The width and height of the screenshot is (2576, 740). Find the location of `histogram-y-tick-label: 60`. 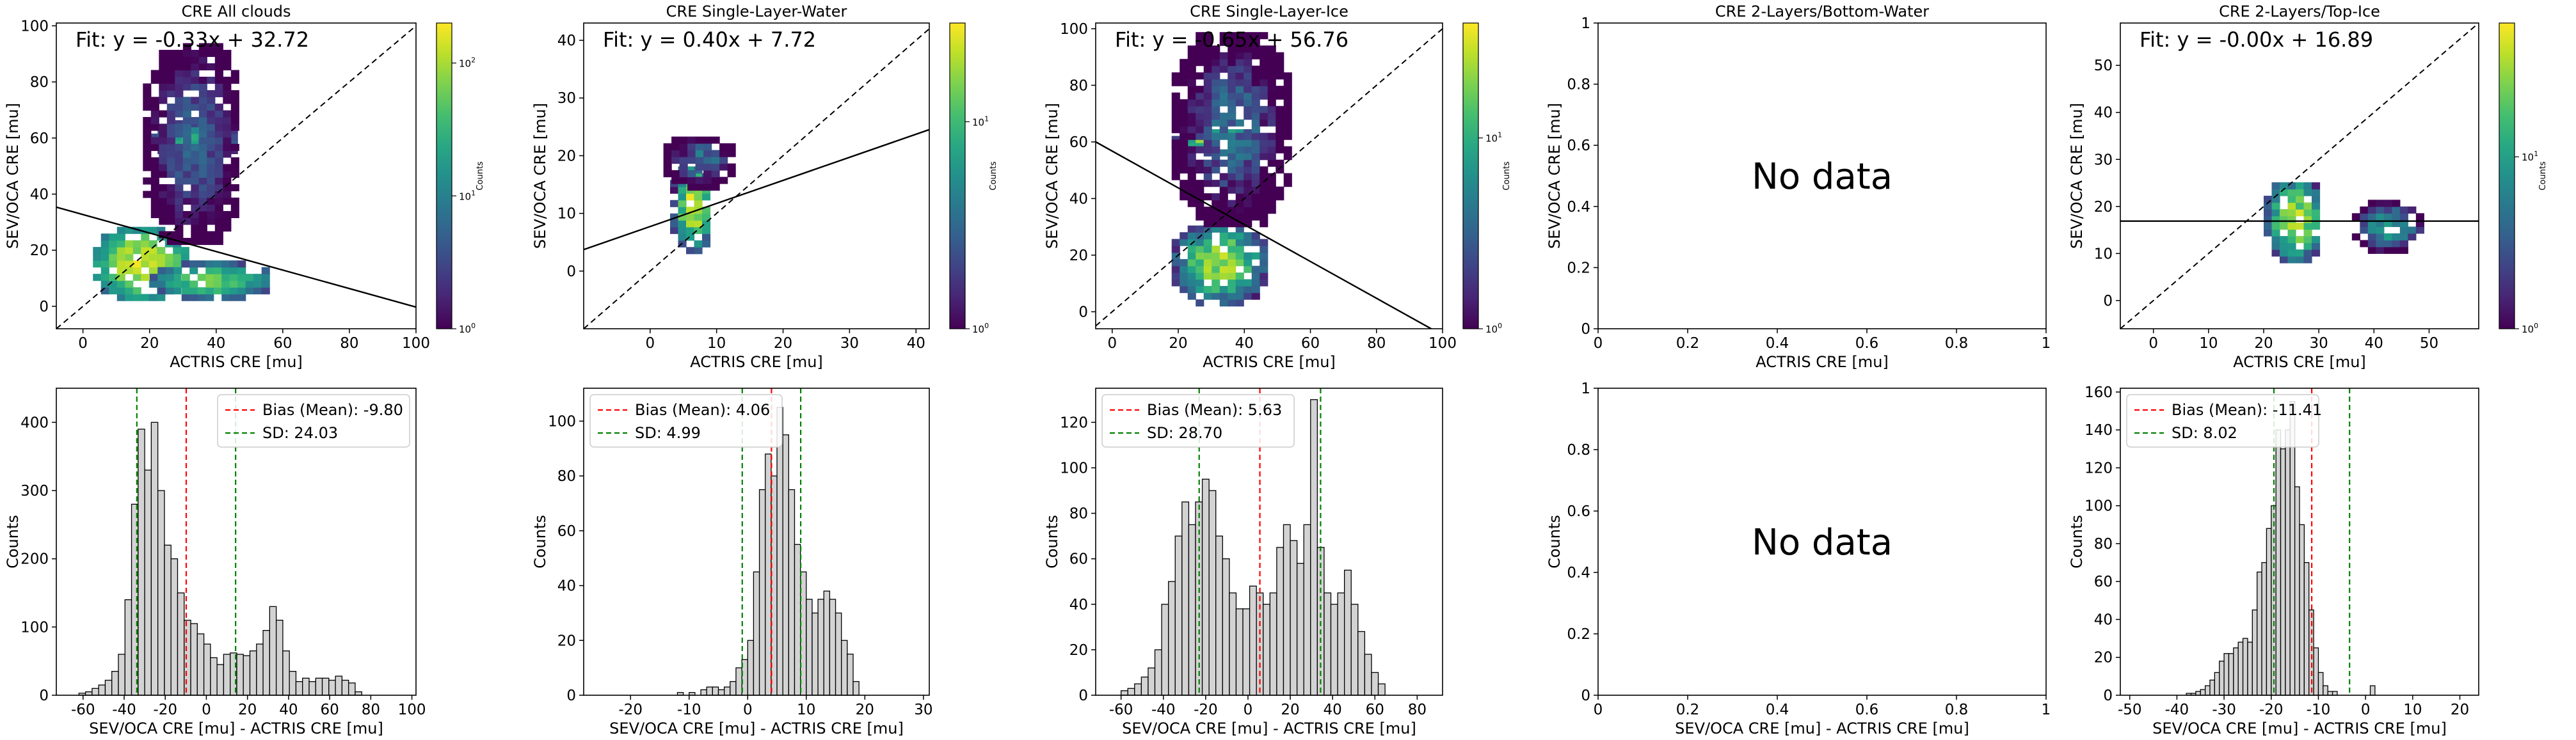

histogram-y-tick-label: 60 is located at coordinates (2103, 582).